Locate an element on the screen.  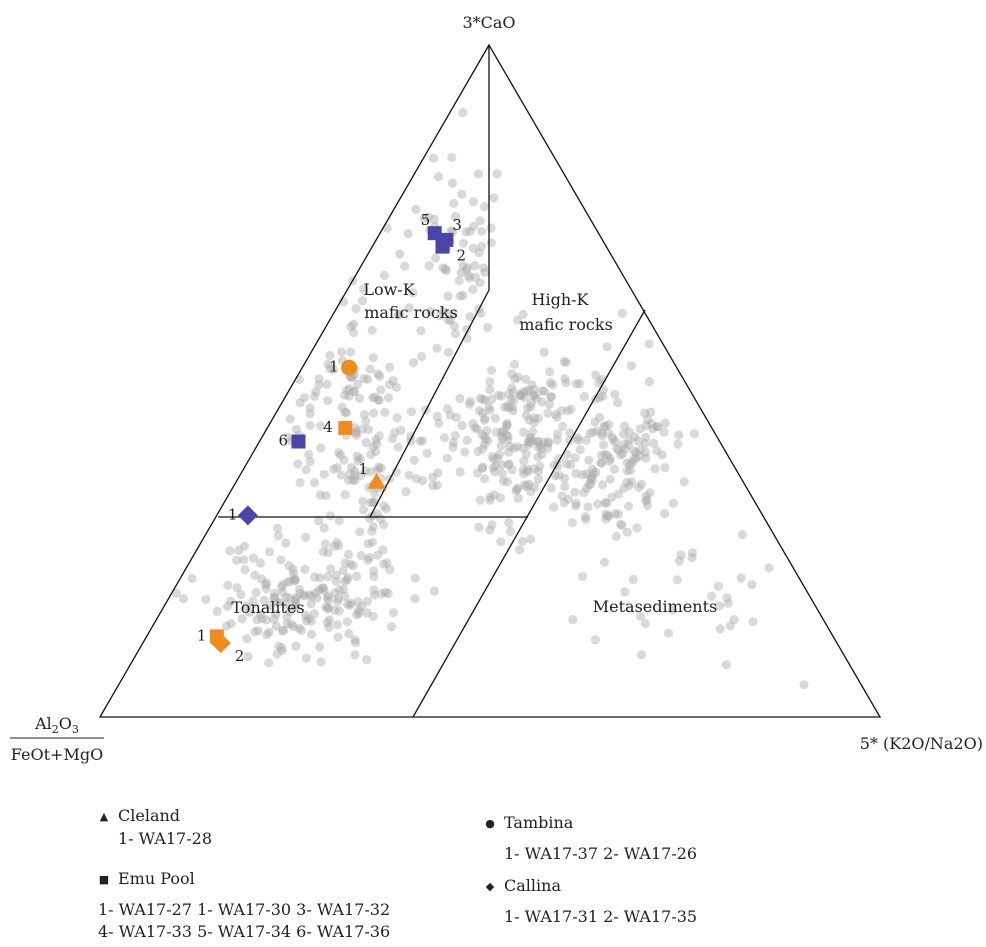
square-marker-icon: ■ is located at coordinates (104, 879).